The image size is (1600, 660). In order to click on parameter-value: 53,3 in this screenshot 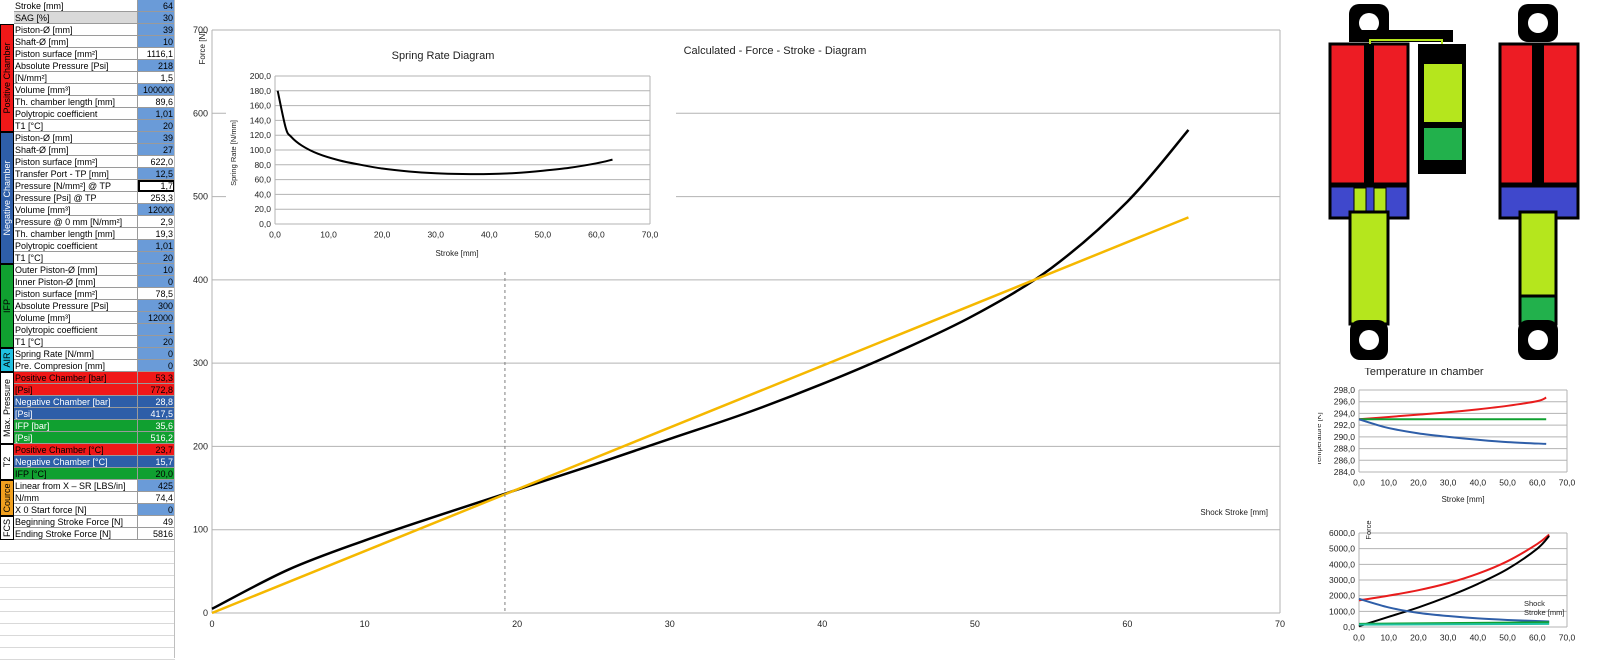, I will do `click(156, 378)`.